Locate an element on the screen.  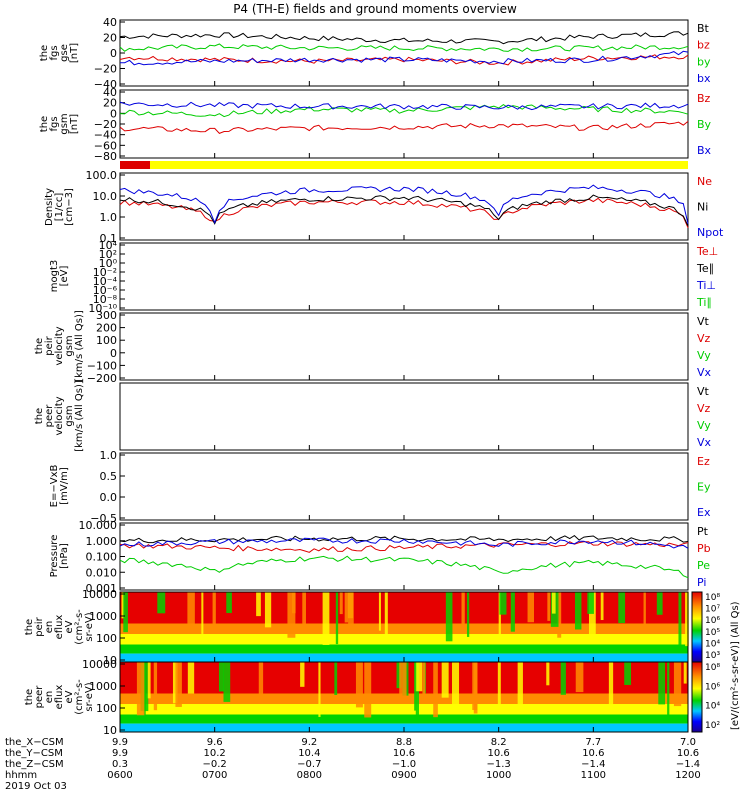
x-axis-value-hhmm: 0900 is located at coordinates (403, 775).